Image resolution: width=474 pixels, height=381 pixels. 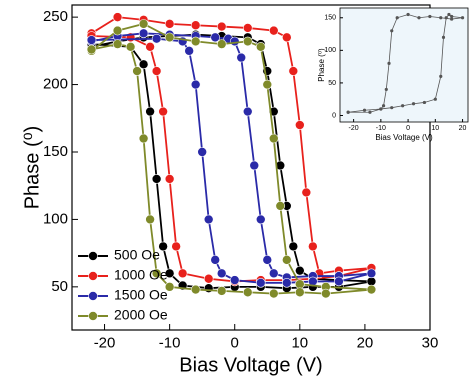 I want to click on plot-area, so click(x=404, y=65).